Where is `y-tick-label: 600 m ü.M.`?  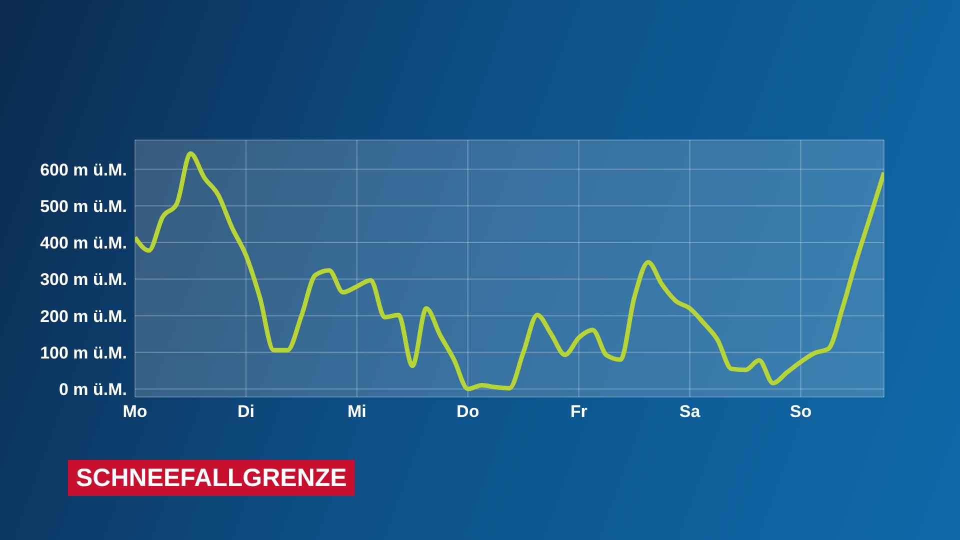 y-tick-label: 600 m ü.M. is located at coordinates (83, 170).